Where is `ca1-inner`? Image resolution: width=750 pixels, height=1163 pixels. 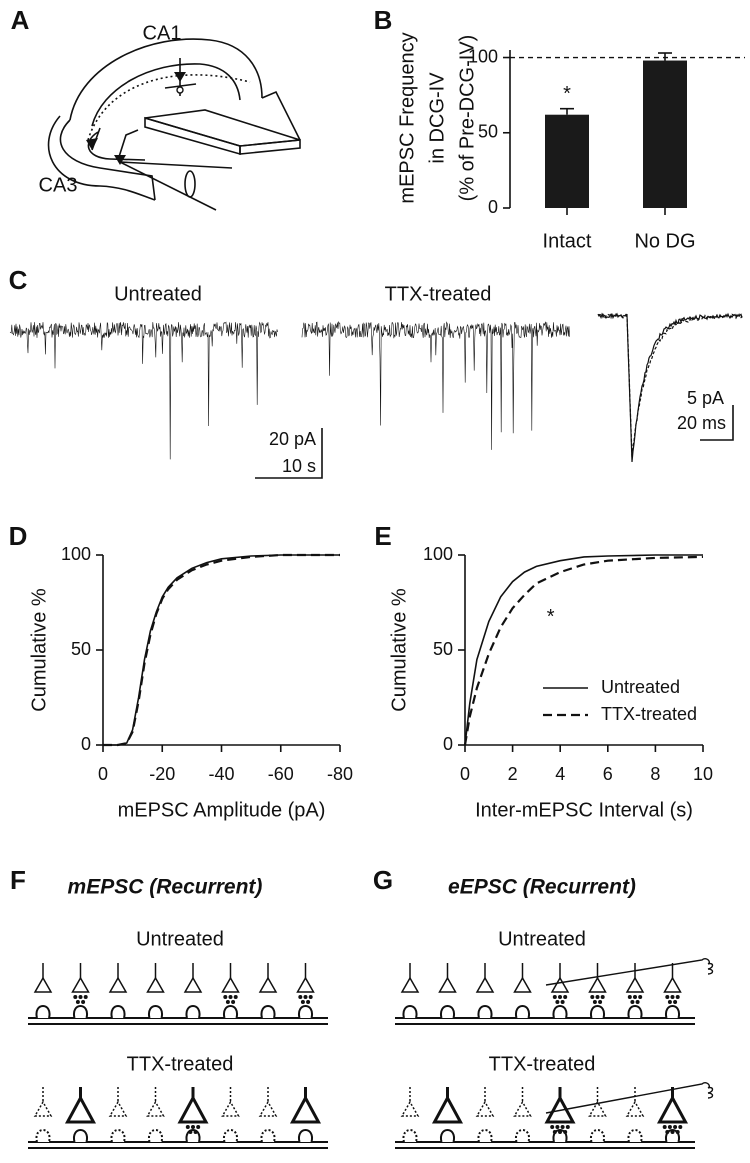
ca1-inner is located at coordinates (166, 95).